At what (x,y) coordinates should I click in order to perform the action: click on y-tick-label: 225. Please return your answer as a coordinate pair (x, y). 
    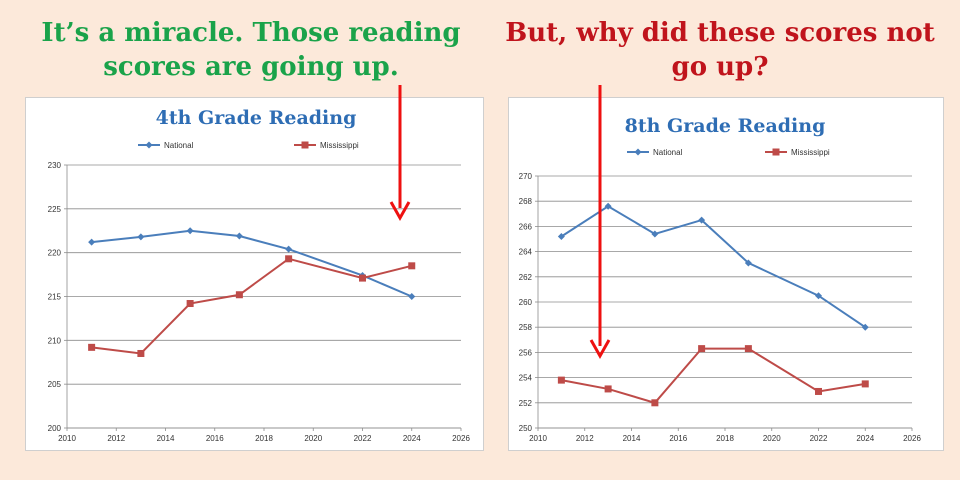
    Looking at the image, I should click on (55, 209).